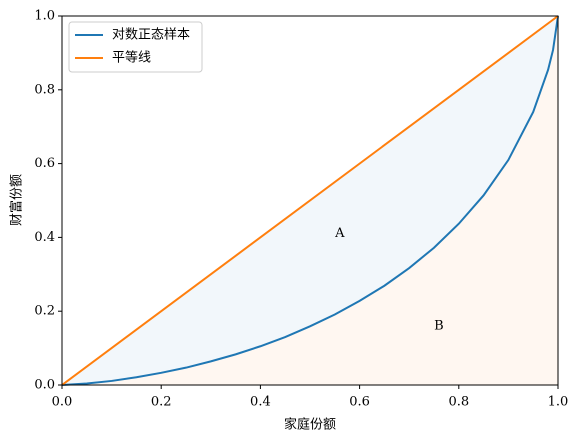 The height and width of the screenshot is (442, 577). What do you see at coordinates (310, 425) in the screenshot?
I see `x-axis-label: 家庭份额` at bounding box center [310, 425].